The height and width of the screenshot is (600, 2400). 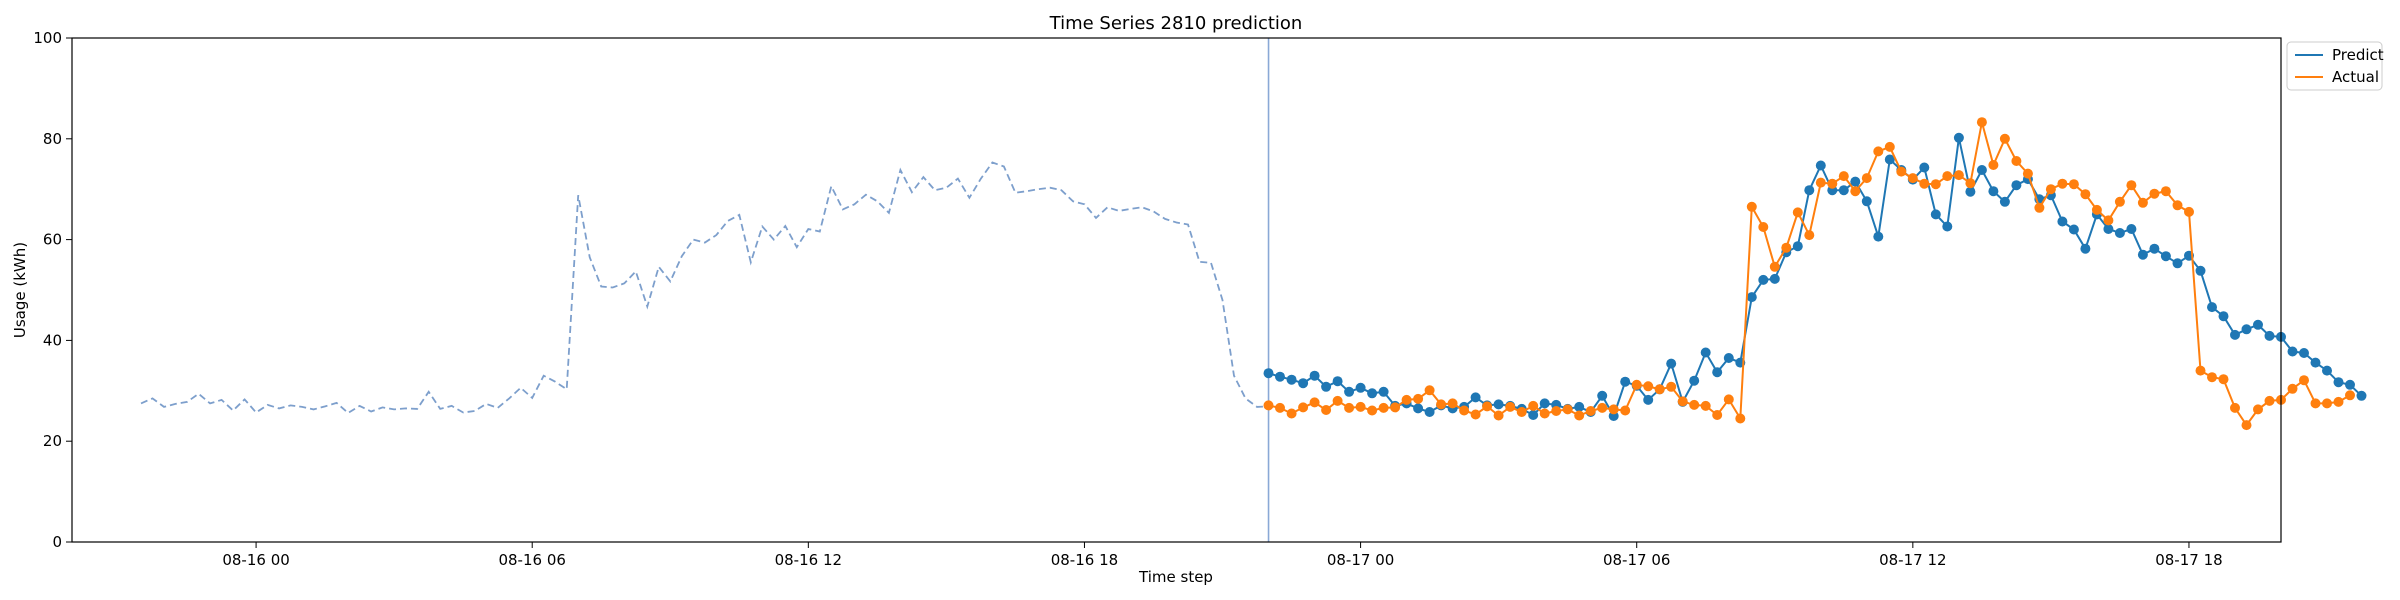 I want to click on x-axis-title: Time step, so click(x=1175, y=577).